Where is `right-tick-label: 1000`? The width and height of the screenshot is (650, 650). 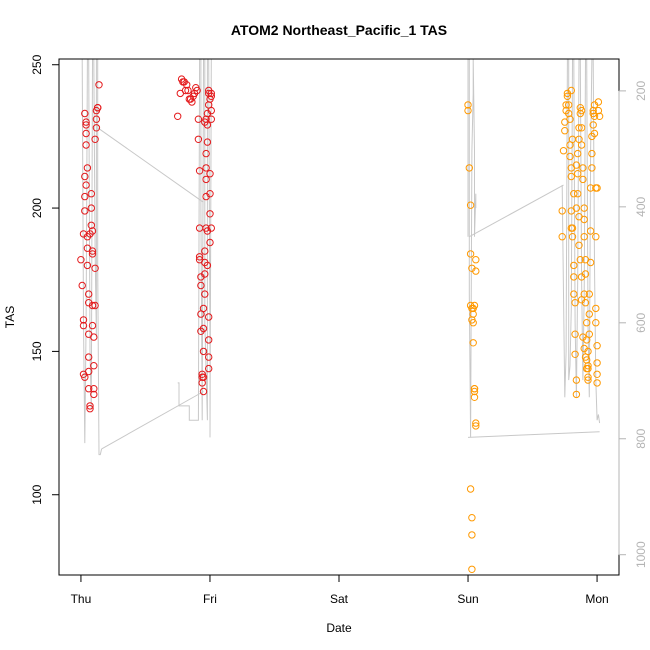 right-tick-label: 1000 is located at coordinates (641, 554).